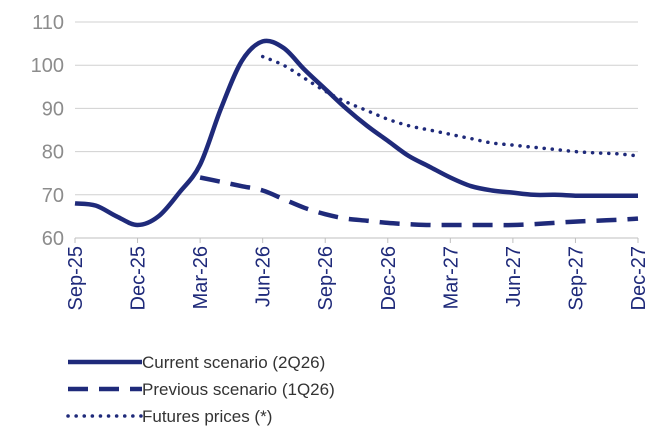  What do you see at coordinates (639, 278) in the screenshot?
I see `x-tick-label: Dec-27` at bounding box center [639, 278].